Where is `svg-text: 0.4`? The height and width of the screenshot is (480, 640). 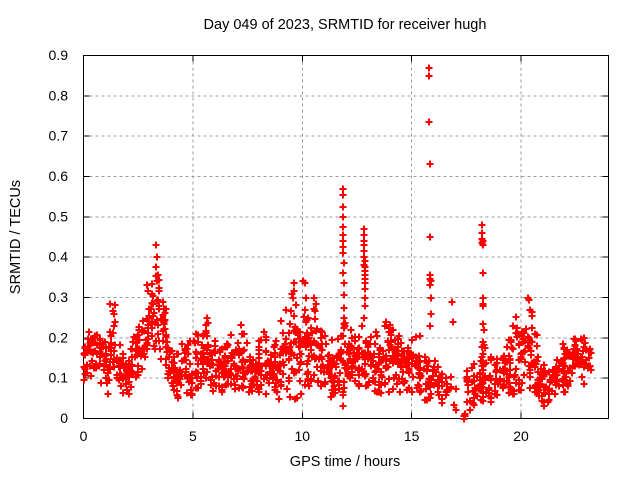
svg-text: 0.4 is located at coordinates (59, 257).